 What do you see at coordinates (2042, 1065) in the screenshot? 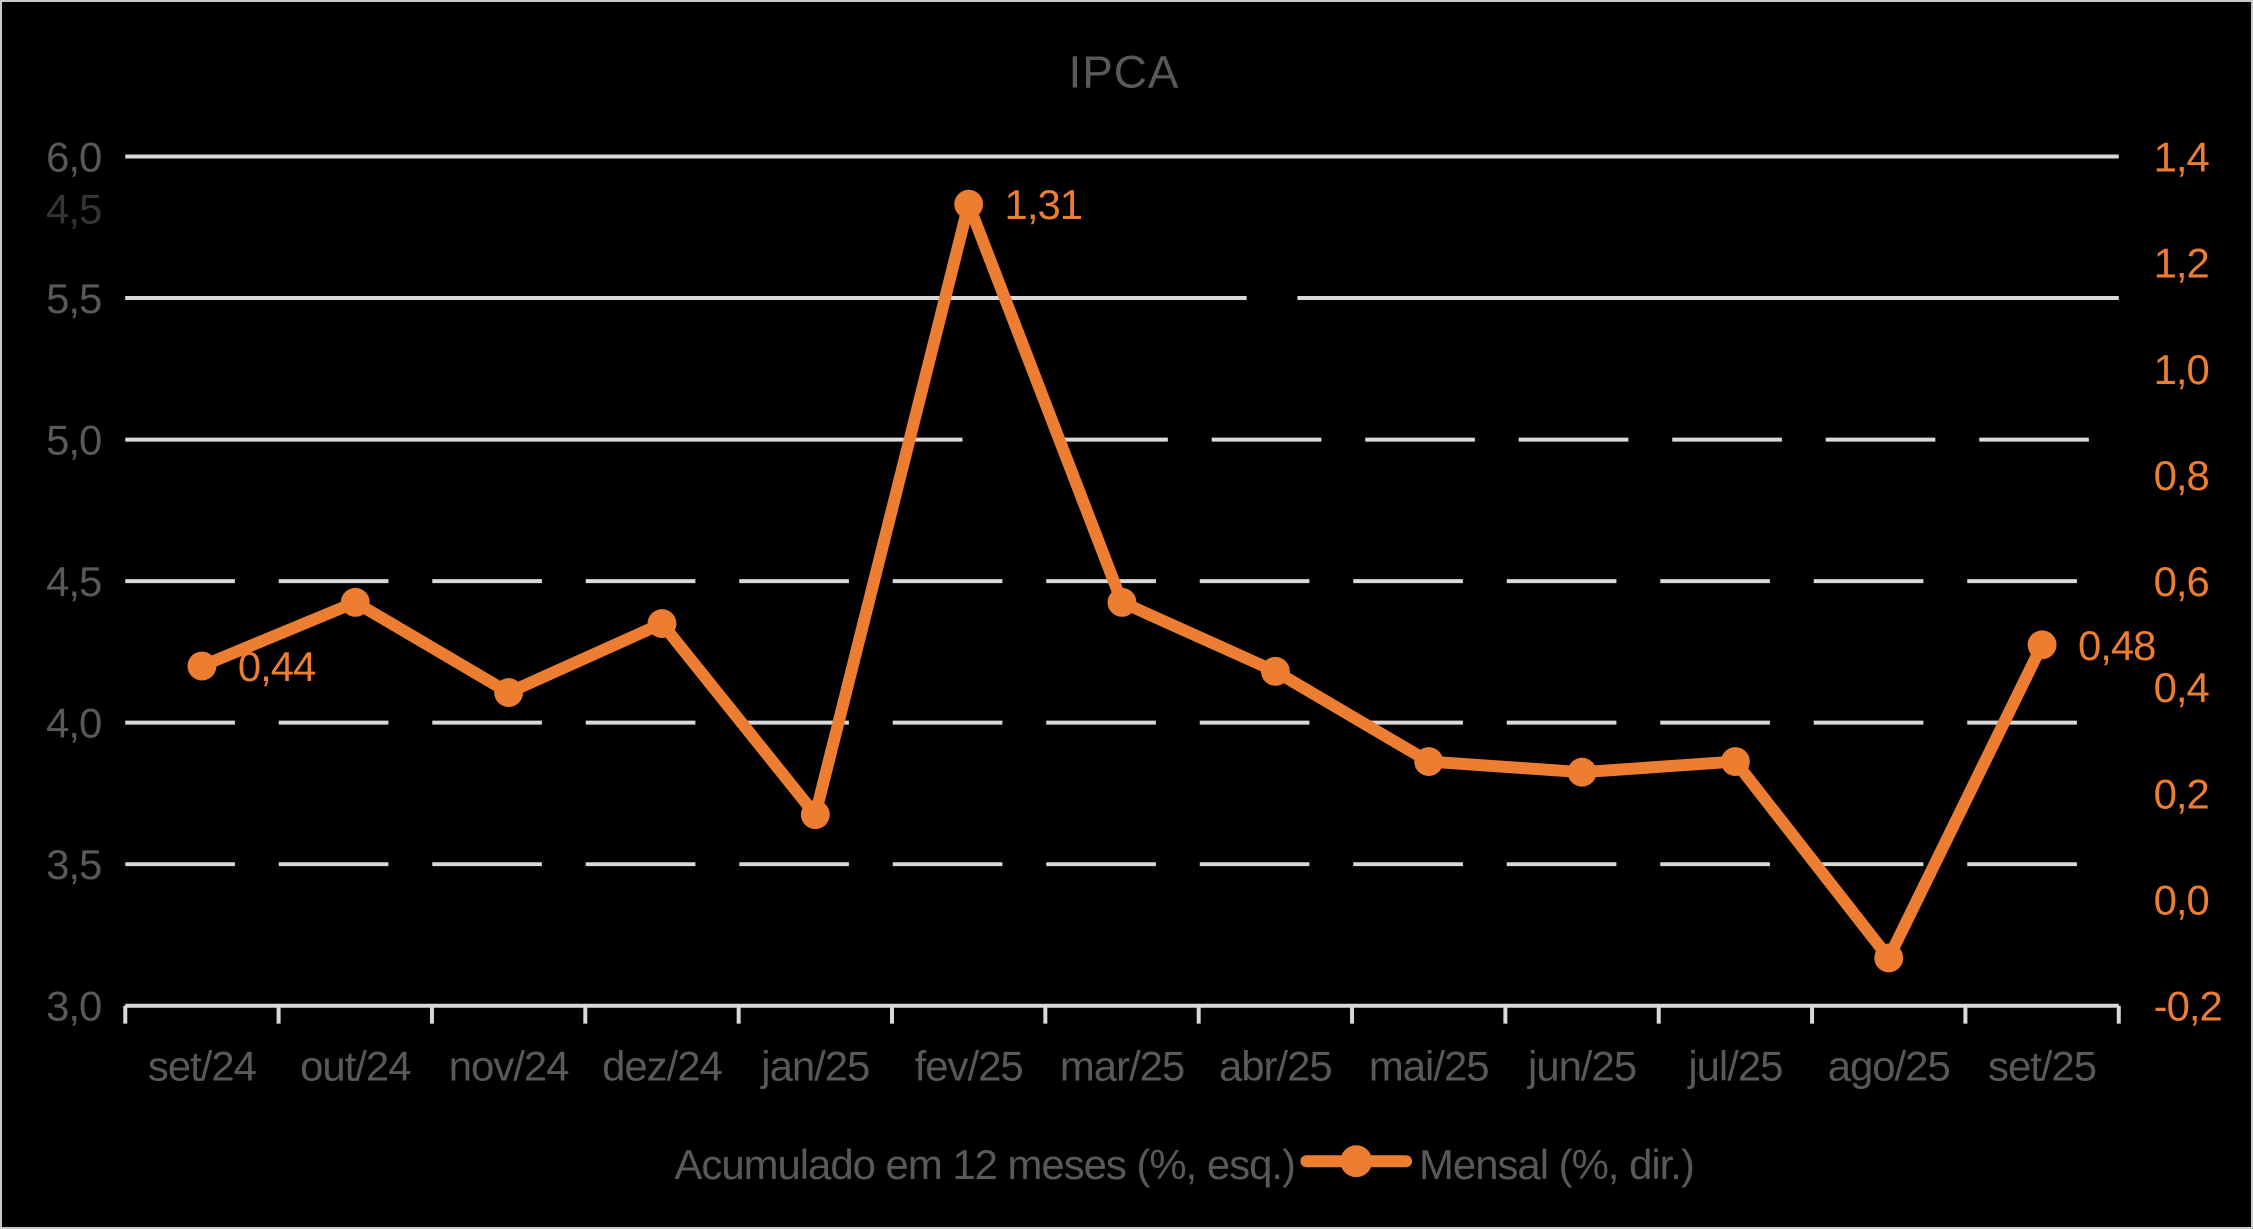
I see `x-axis-label-set-25: set/25` at bounding box center [2042, 1065].